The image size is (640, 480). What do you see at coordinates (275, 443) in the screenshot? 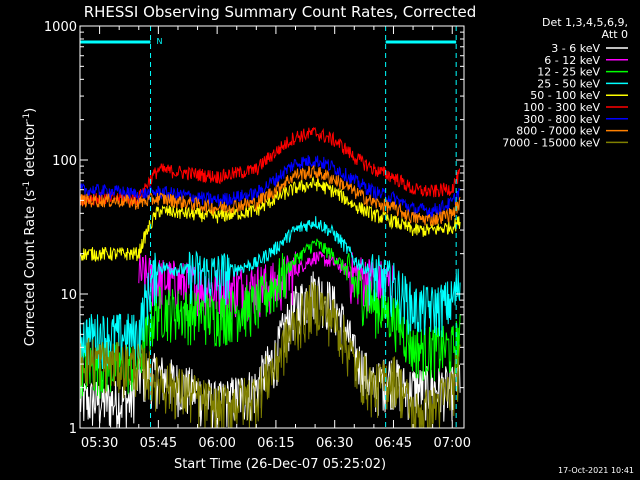
I see `x-tick-label-3: 06:15` at bounding box center [275, 443].